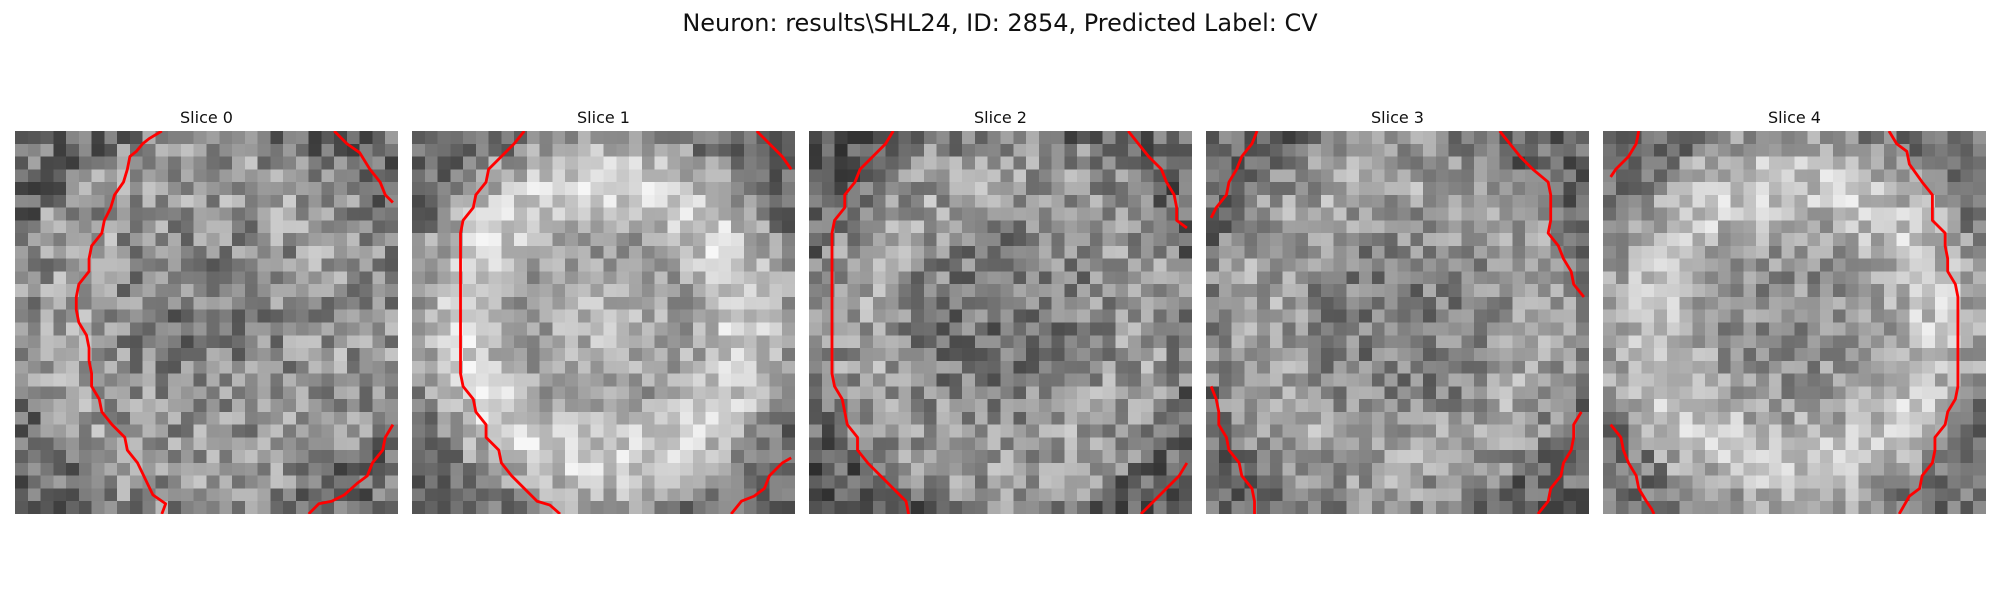  What do you see at coordinates (1000, 117) in the screenshot?
I see `slice-title-2: Slice 2` at bounding box center [1000, 117].